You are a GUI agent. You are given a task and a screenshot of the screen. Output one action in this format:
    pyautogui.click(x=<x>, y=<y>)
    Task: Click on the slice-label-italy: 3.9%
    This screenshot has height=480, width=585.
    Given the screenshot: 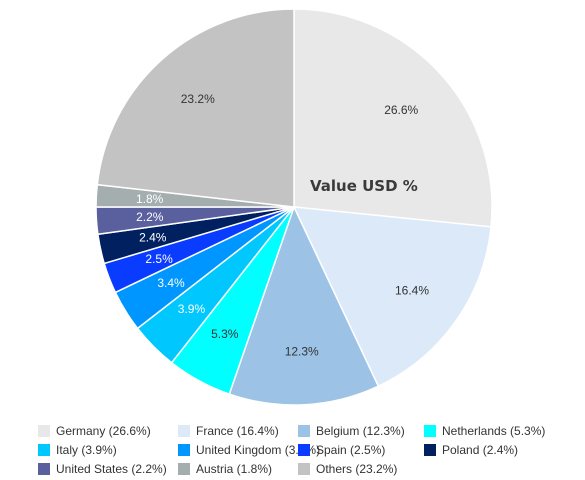 What is the action you would take?
    pyautogui.click(x=192, y=309)
    